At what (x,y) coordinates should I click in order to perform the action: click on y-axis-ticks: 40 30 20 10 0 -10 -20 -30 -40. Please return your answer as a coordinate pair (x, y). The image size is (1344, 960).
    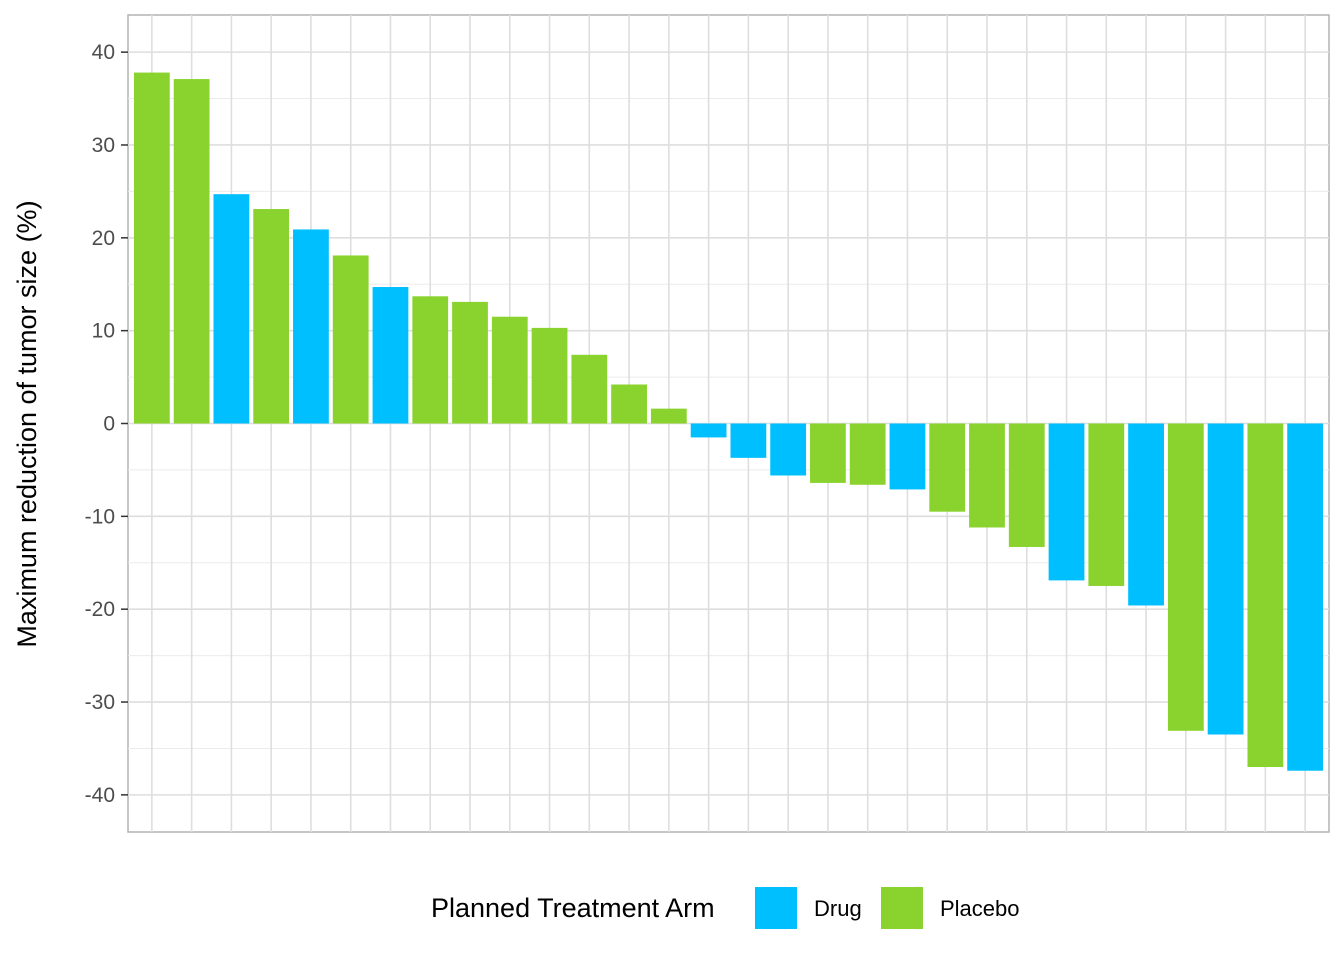
    Looking at the image, I should click on (106, 424).